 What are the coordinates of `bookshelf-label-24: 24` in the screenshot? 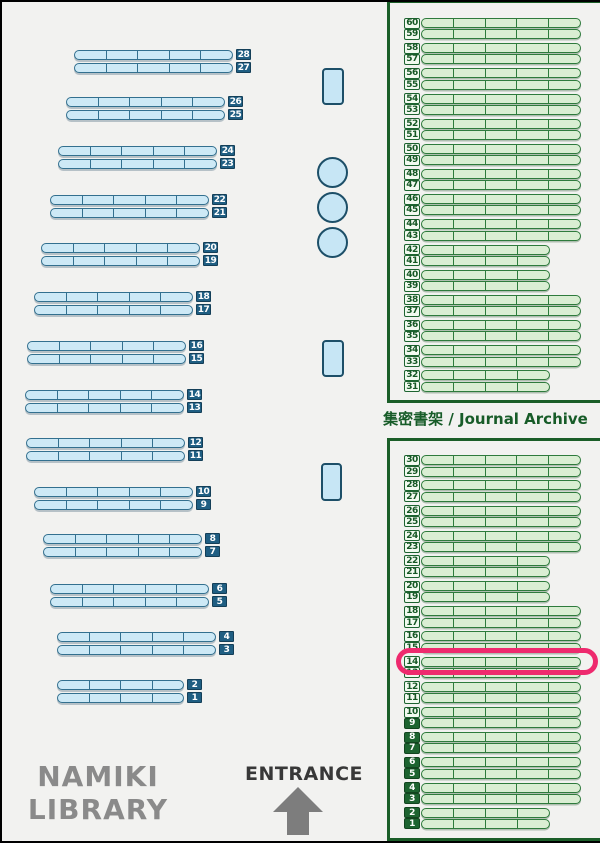 It's located at (227, 150).